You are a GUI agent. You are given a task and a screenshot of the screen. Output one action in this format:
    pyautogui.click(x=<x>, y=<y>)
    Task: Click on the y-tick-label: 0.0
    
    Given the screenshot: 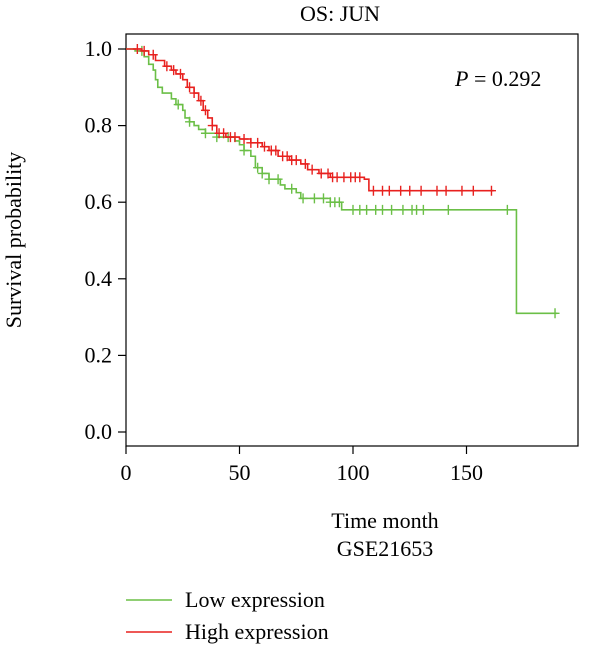 What is the action you would take?
    pyautogui.click(x=99, y=431)
    